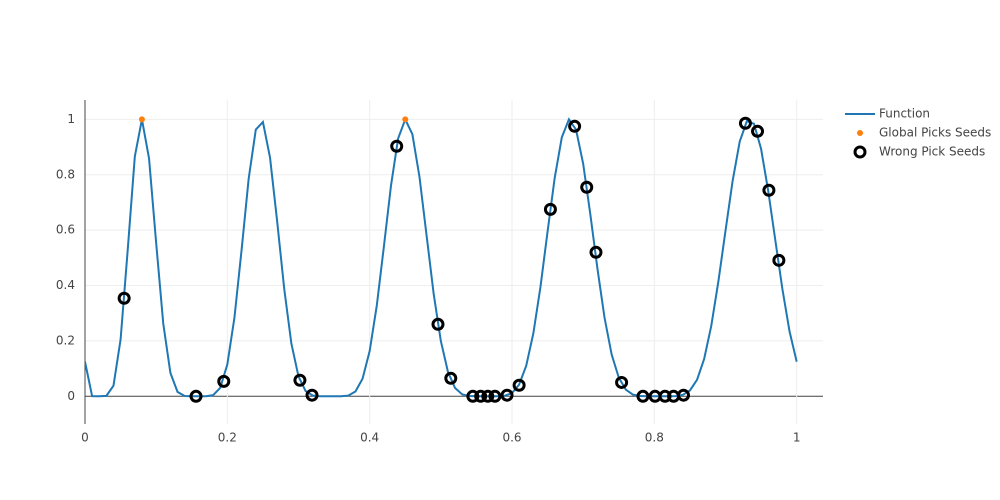 The image size is (1000, 500). What do you see at coordinates (654, 438) in the screenshot?
I see `x-tick-label: 0.8` at bounding box center [654, 438].